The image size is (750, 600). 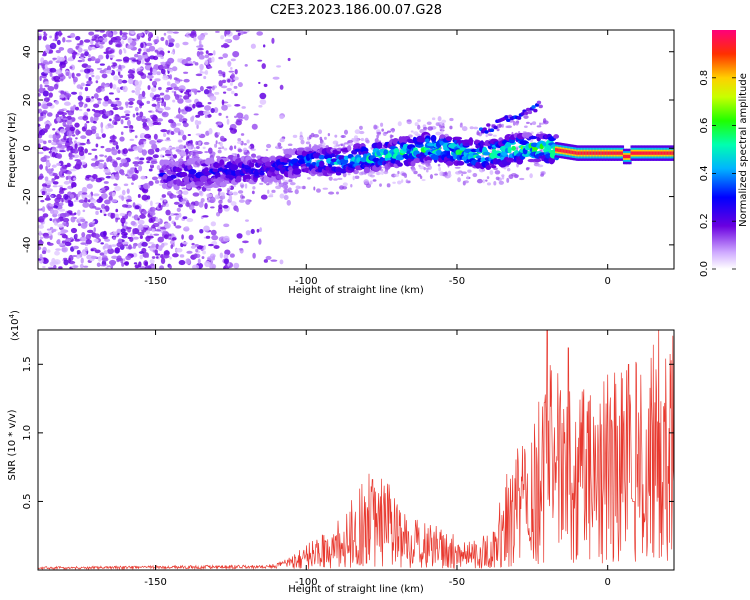 What do you see at coordinates (15, 312) in the screenshot?
I see `snr-scale-suffix: )` at bounding box center [15, 312].